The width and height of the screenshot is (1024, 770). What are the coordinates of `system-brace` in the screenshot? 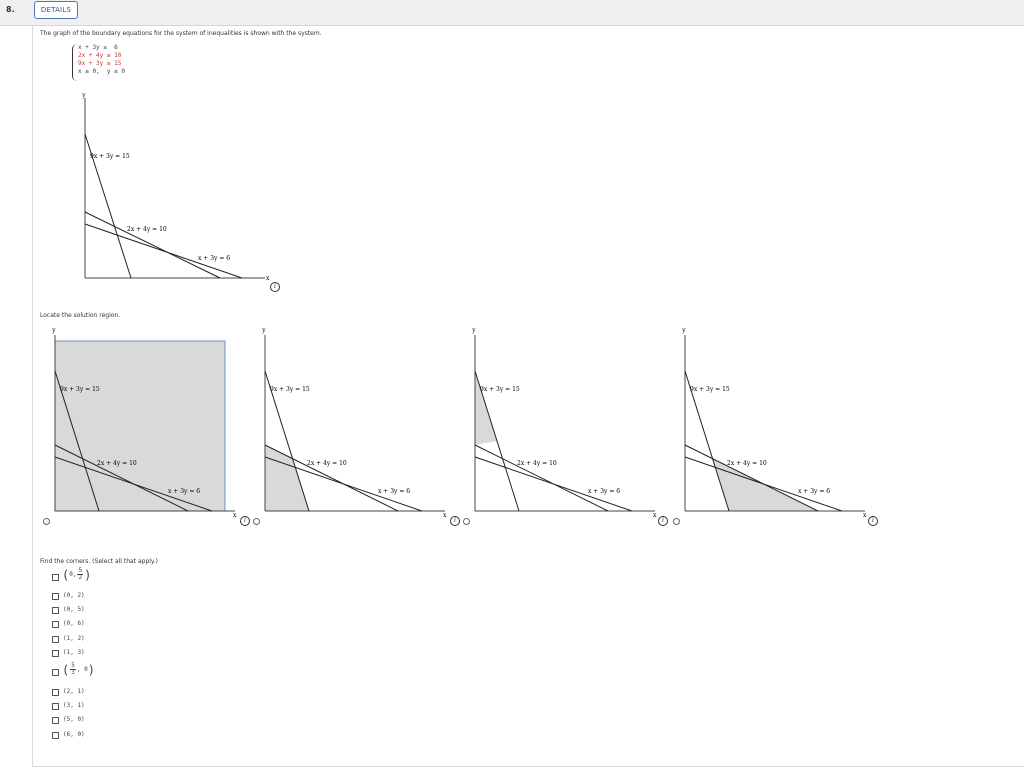 It's located at (75, 62).